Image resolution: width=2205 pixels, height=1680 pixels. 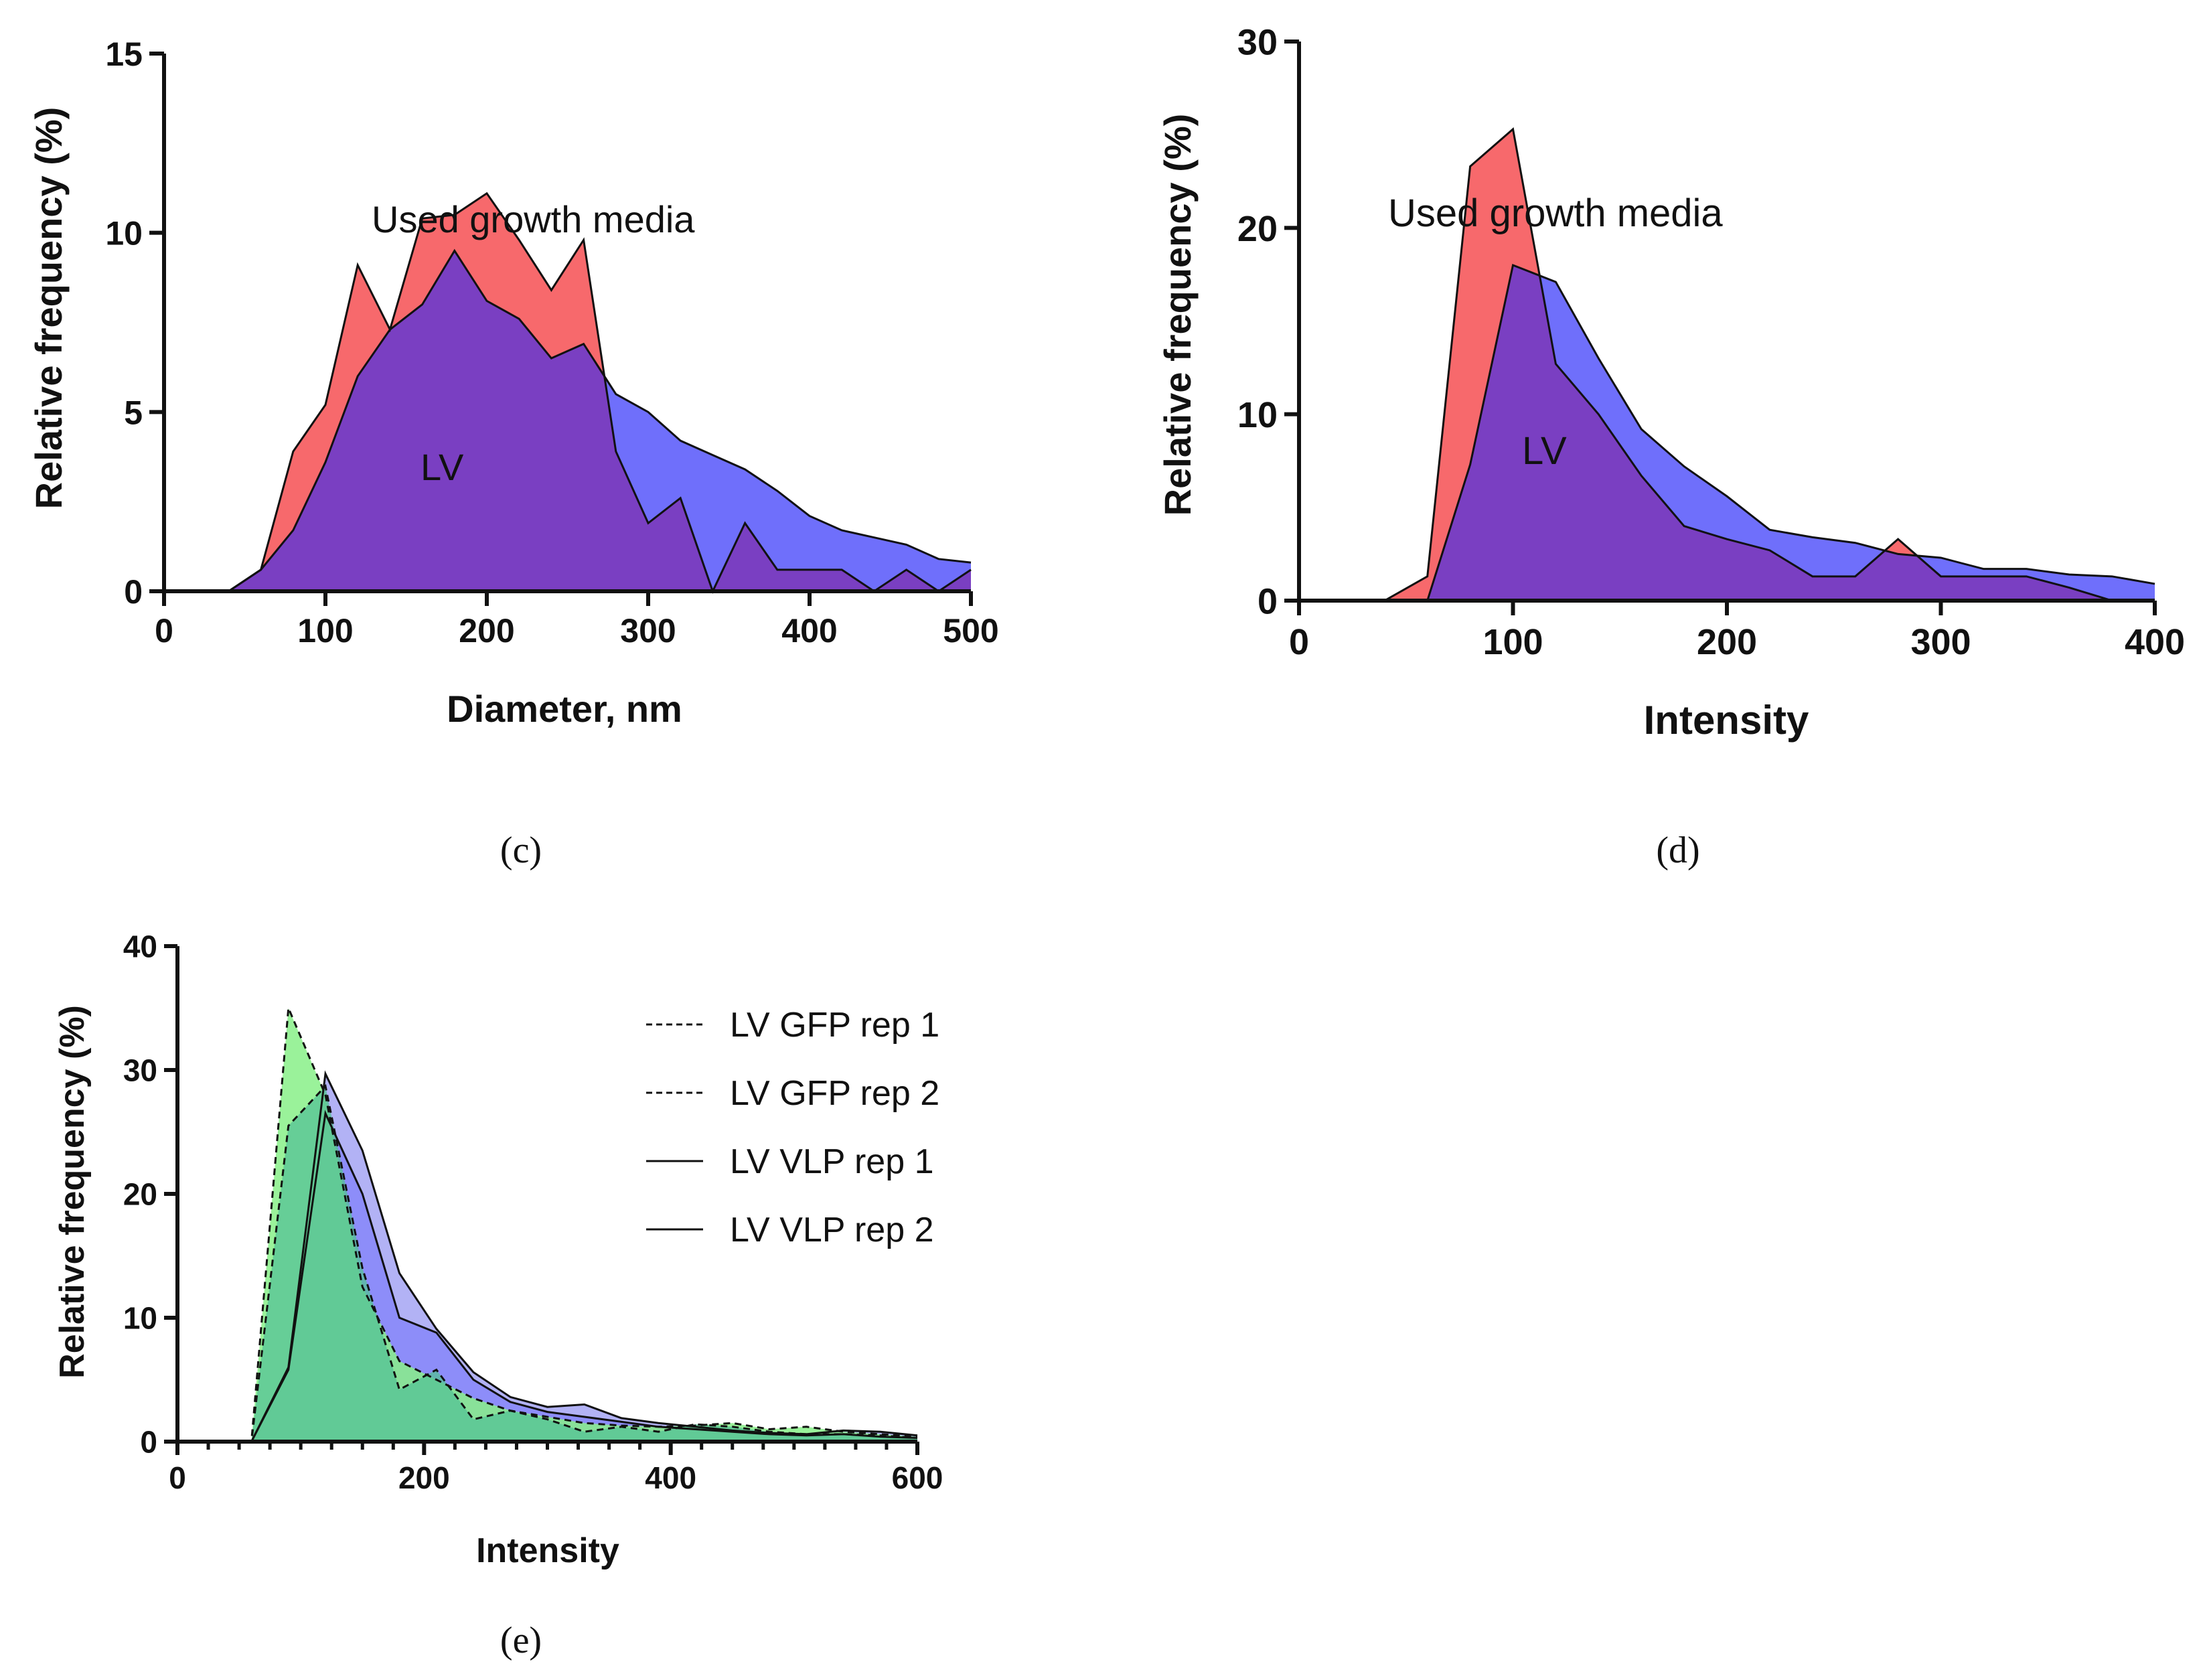 What do you see at coordinates (1257, 229) in the screenshot?
I see `d-ytick-label: 20` at bounding box center [1257, 229].